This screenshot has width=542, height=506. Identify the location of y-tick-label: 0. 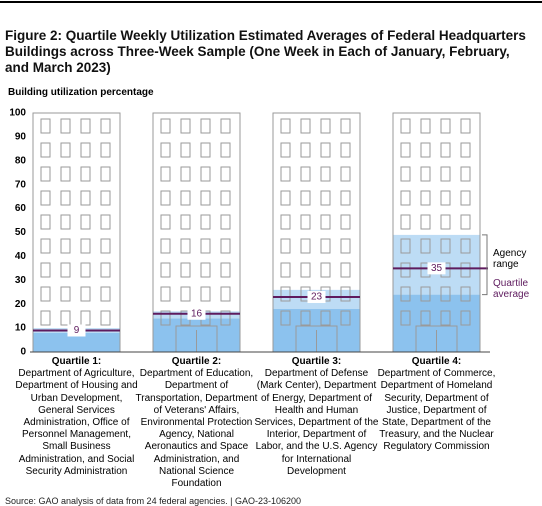
(23, 352).